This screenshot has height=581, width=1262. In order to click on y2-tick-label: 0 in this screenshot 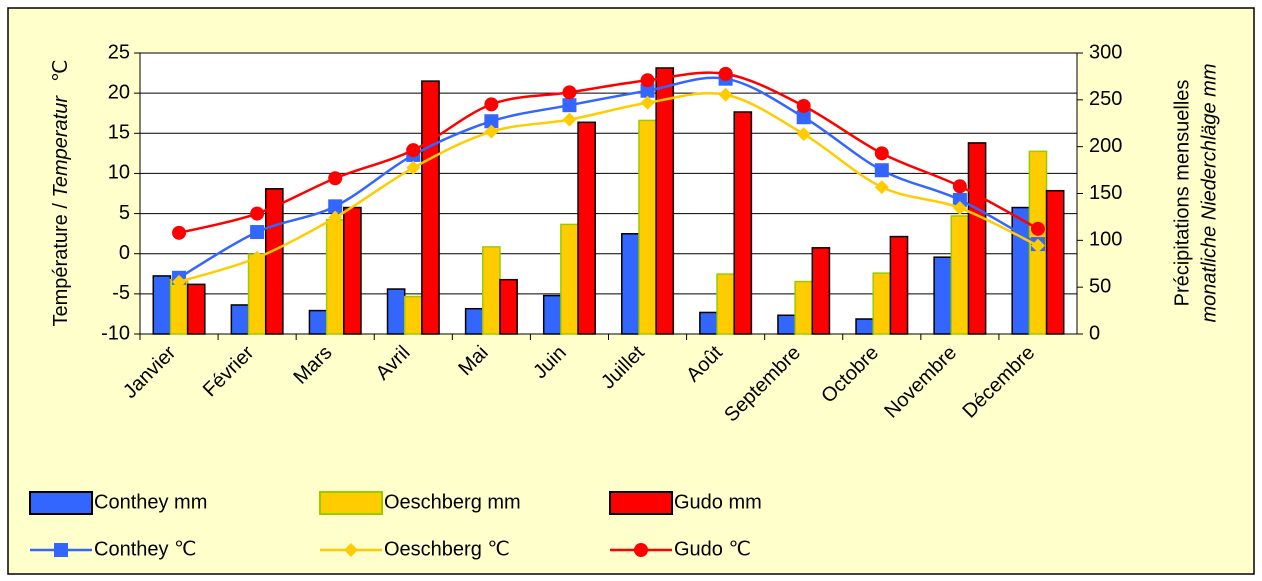, I will do `click(1094, 333)`.